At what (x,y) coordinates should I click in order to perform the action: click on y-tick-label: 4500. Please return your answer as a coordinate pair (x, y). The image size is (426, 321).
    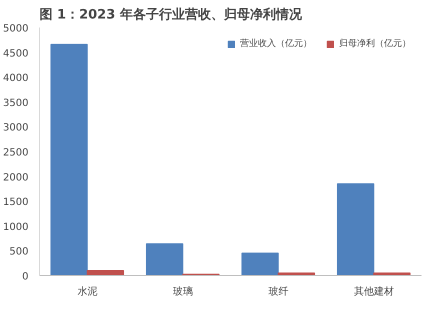
    Looking at the image, I should click on (16, 54).